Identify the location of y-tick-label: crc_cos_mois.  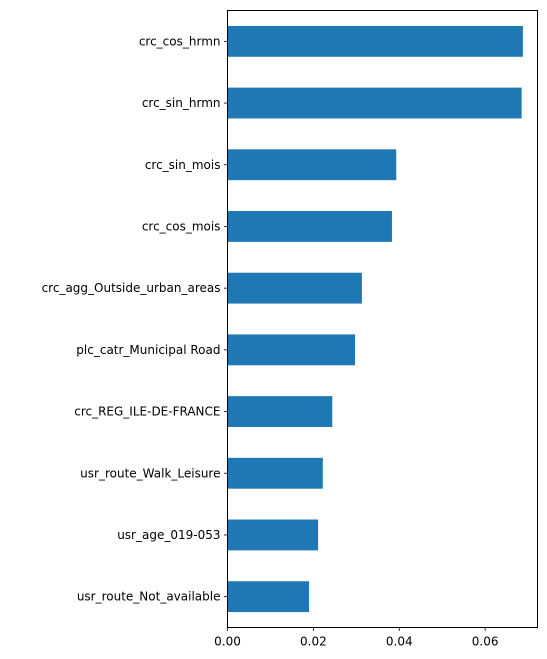
(181, 226).